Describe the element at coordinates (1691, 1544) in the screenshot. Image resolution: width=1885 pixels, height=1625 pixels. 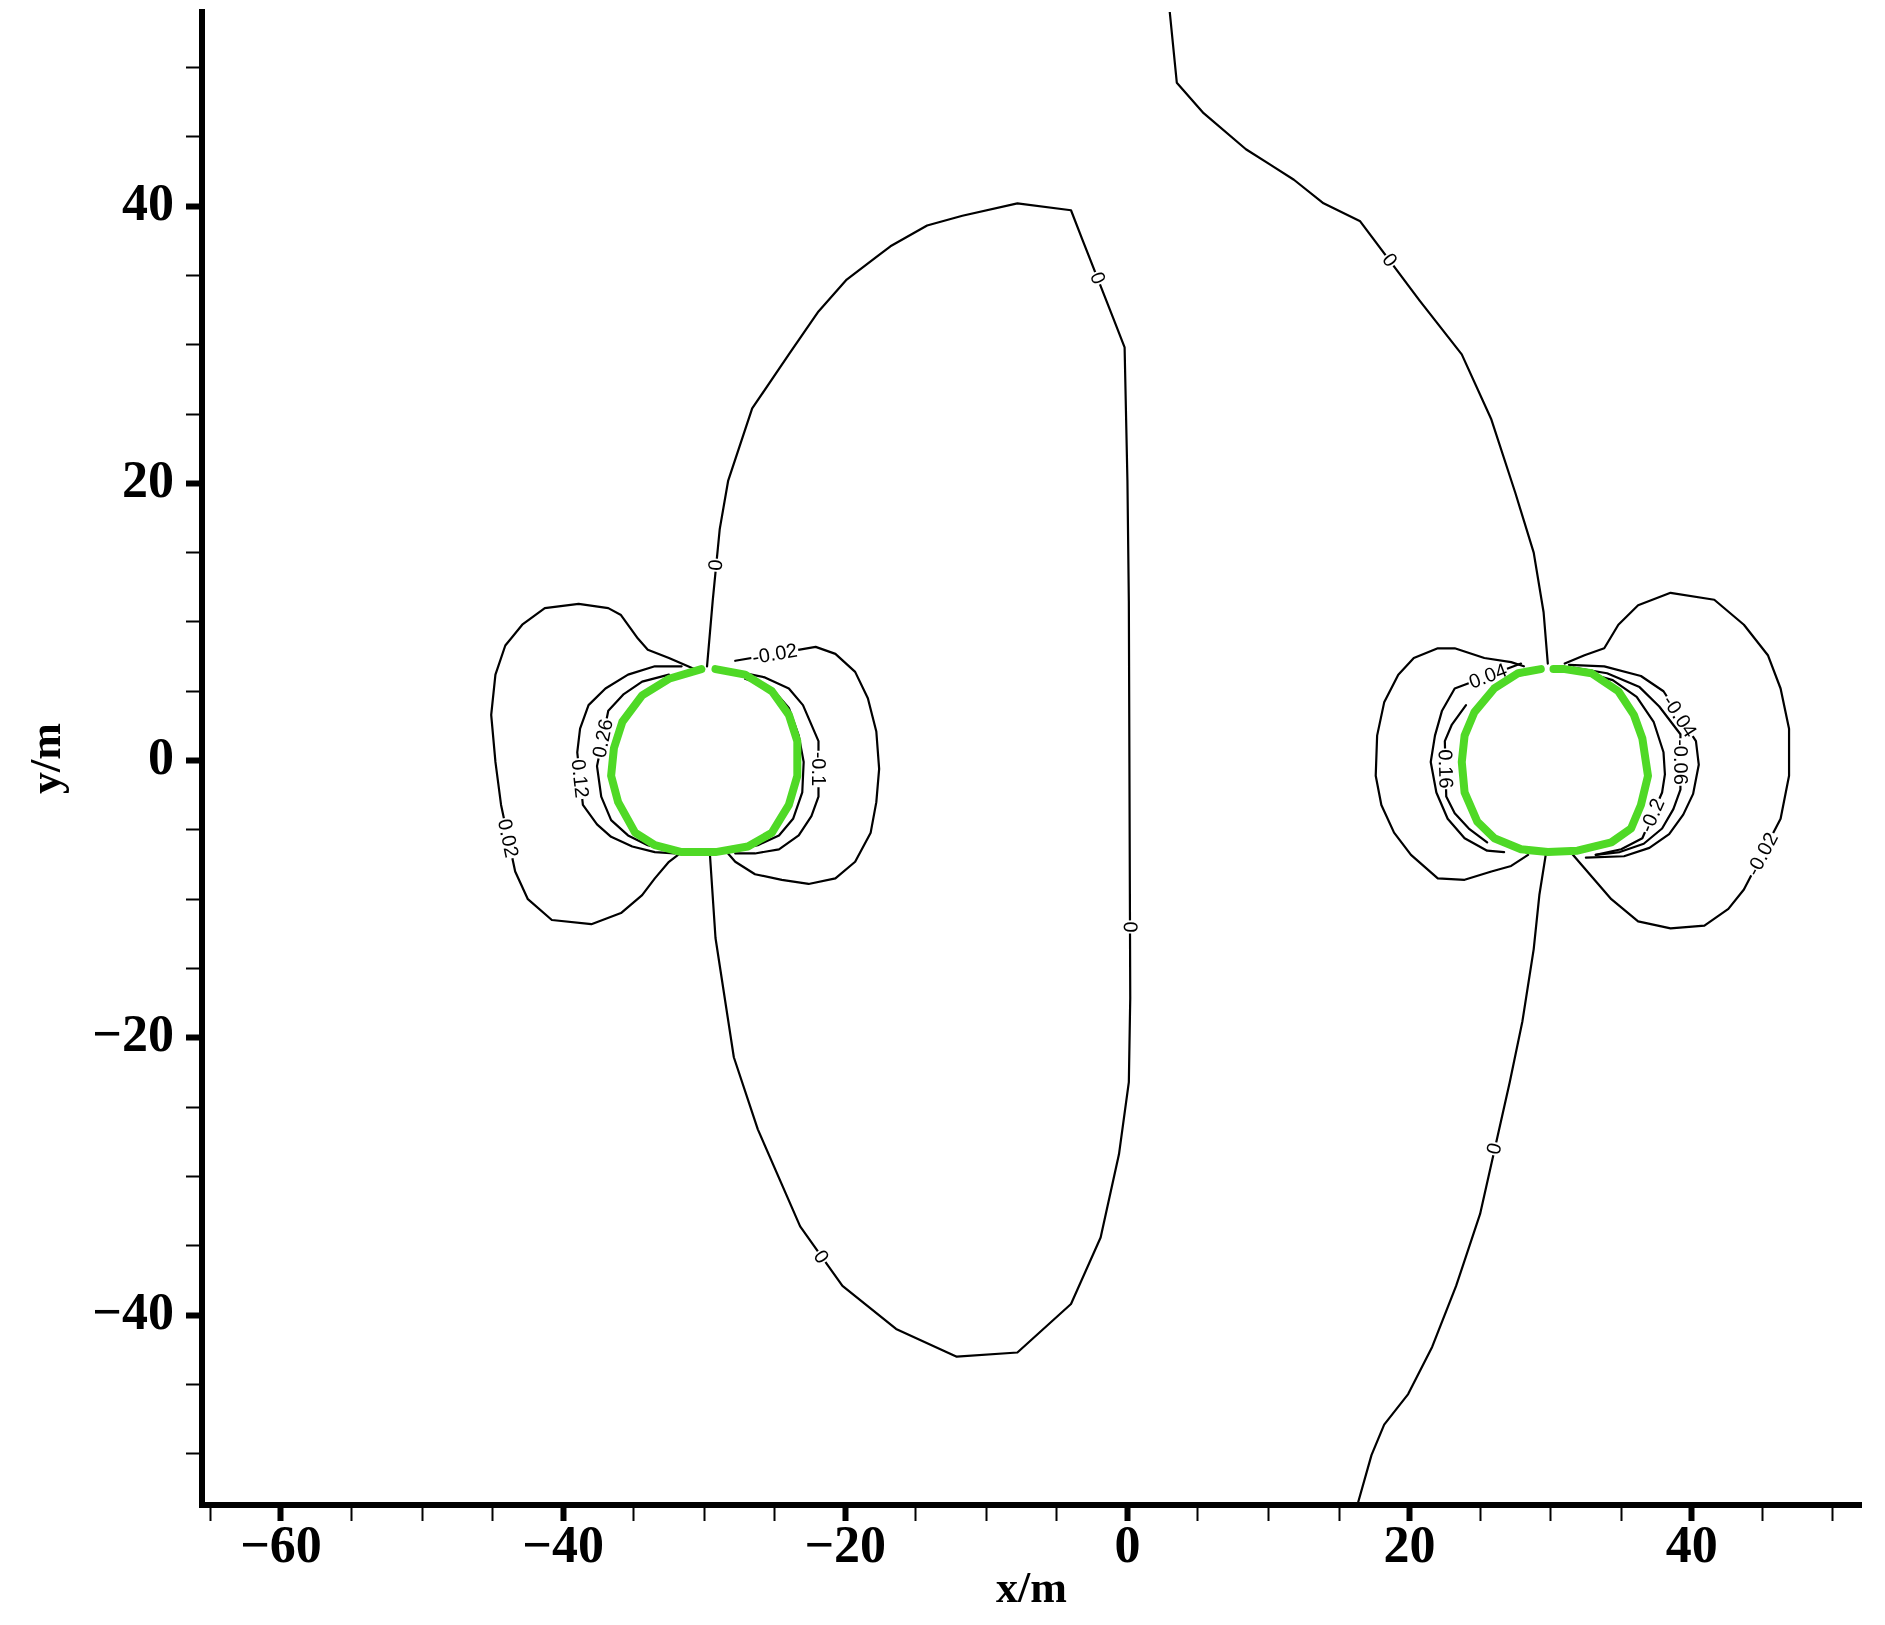
I see `x-tick-label: 40` at that location.